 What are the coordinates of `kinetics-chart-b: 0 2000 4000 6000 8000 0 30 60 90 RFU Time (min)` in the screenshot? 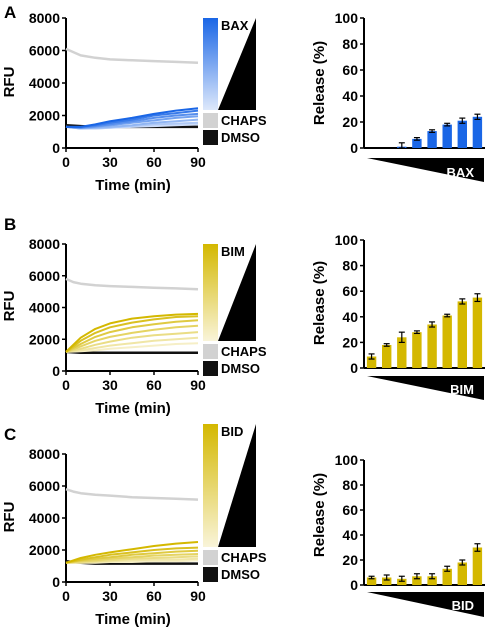 It's located at (103, 326).